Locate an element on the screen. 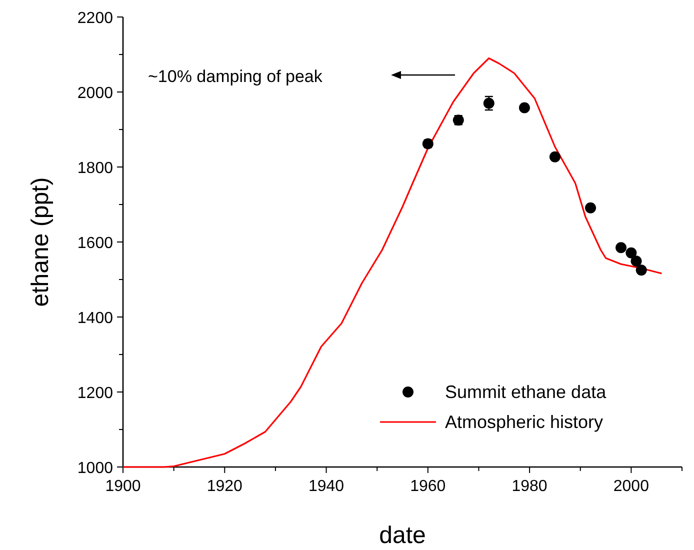 Image resolution: width=694 pixels, height=550 pixels. y-tick-label: 1800 is located at coordinates (95, 168).